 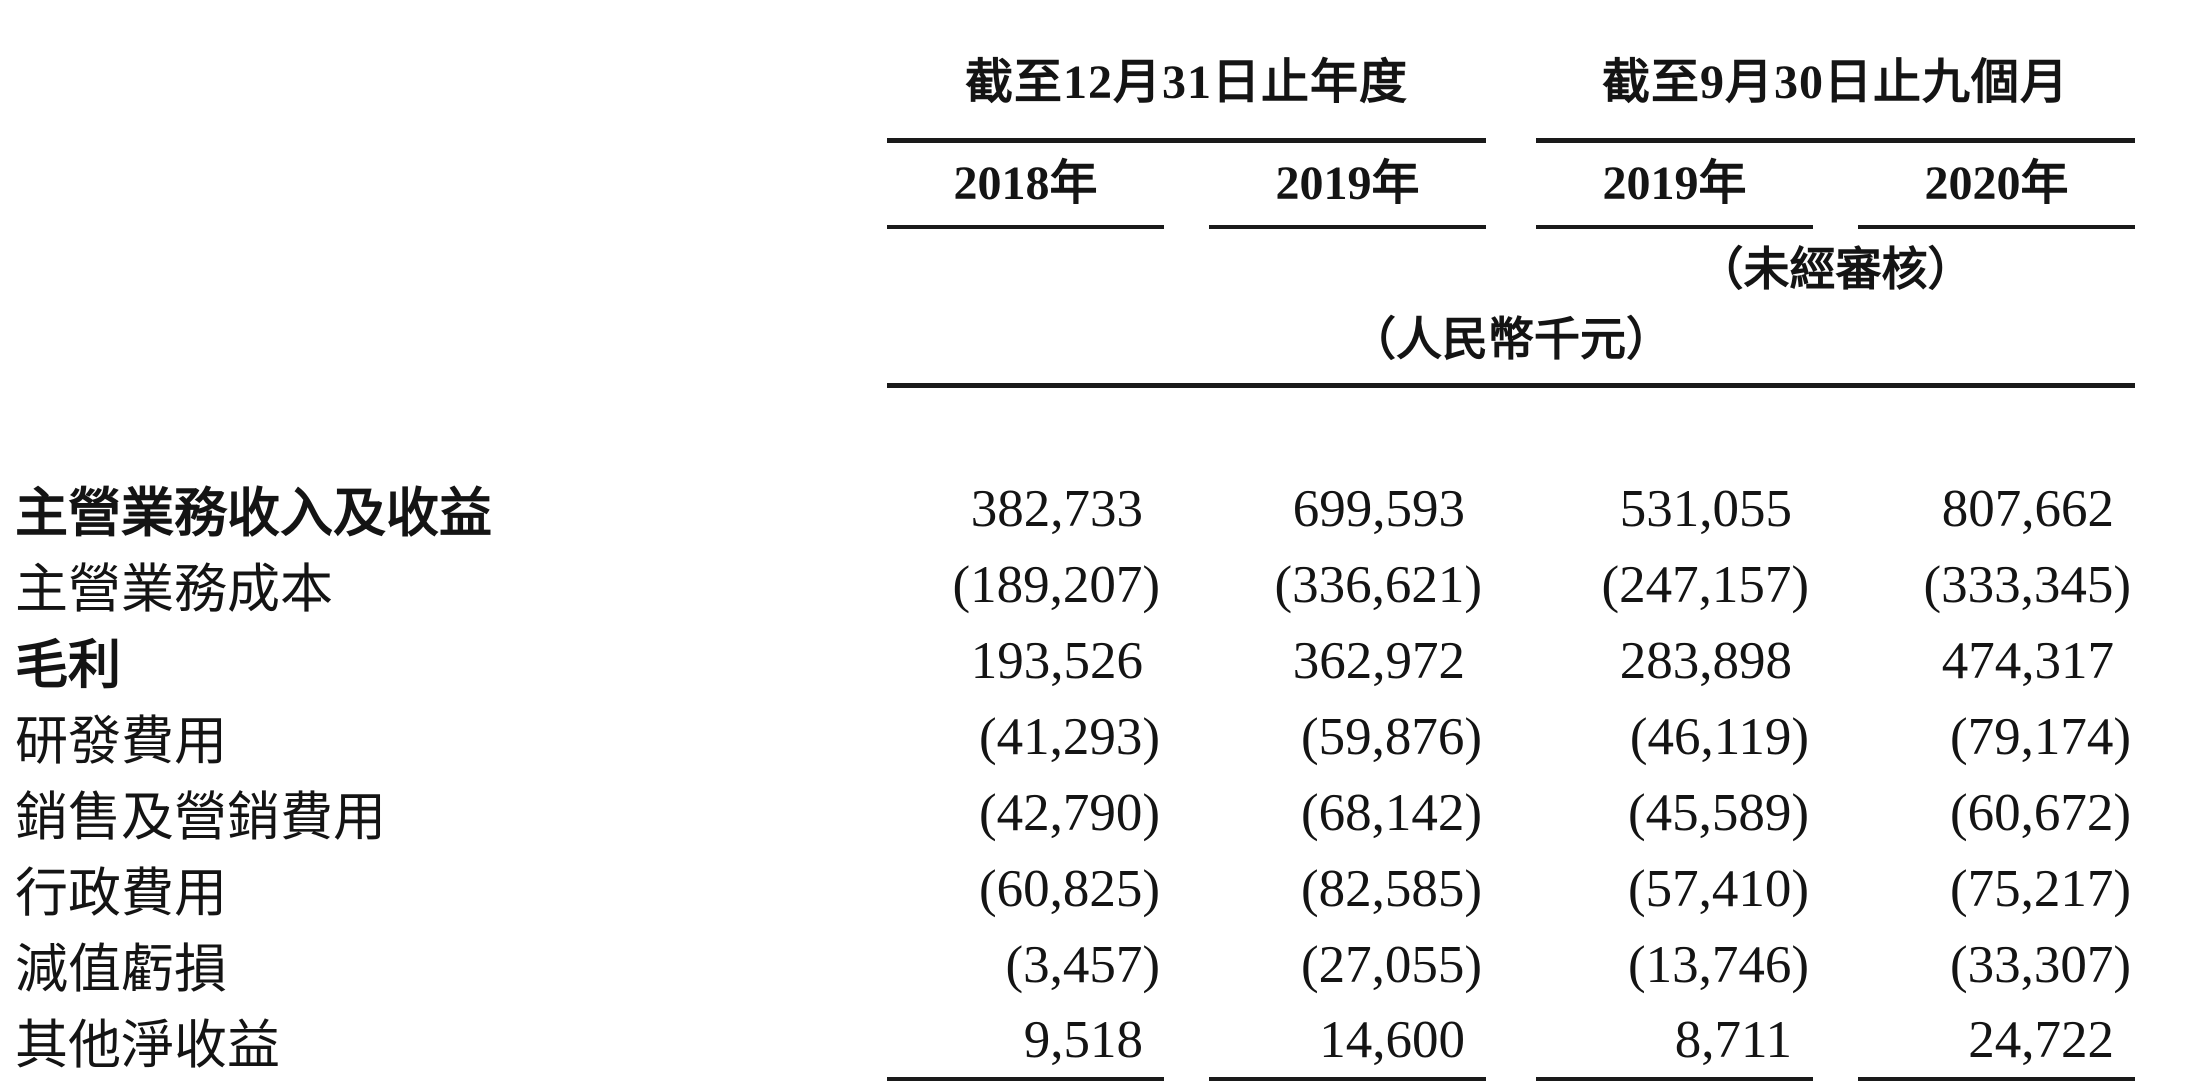 I want to click on col-header-2020-9m: 2020年, so click(x=1996, y=184).